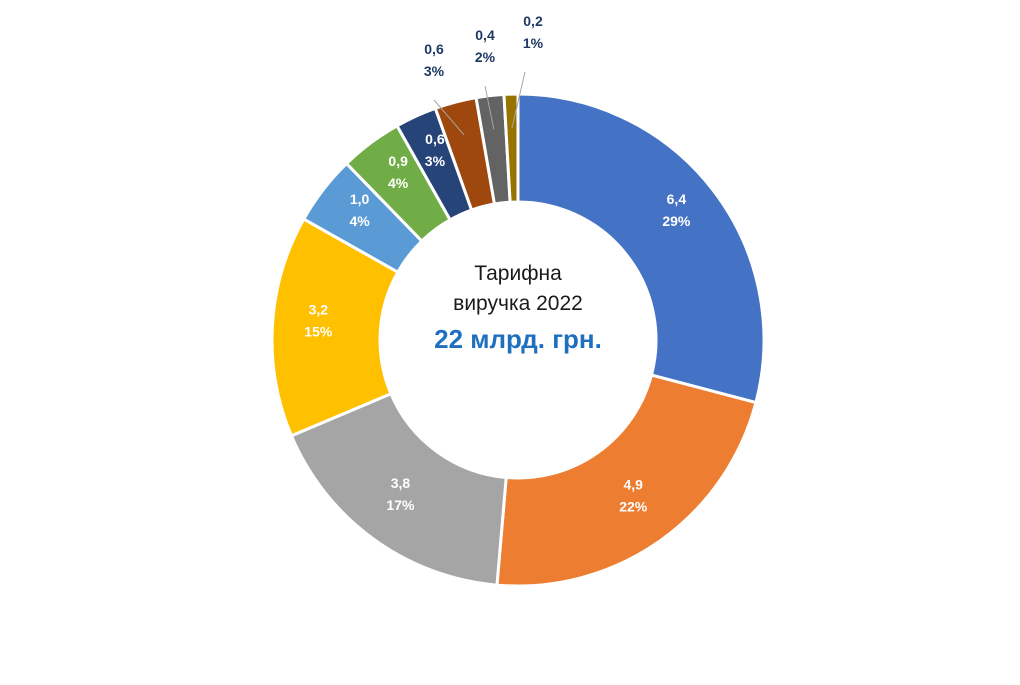 Image resolution: width=1020 pixels, height=685 pixels. Describe the element at coordinates (676, 221) in the screenshot. I see `slice-percent-label-1: 29%` at that location.